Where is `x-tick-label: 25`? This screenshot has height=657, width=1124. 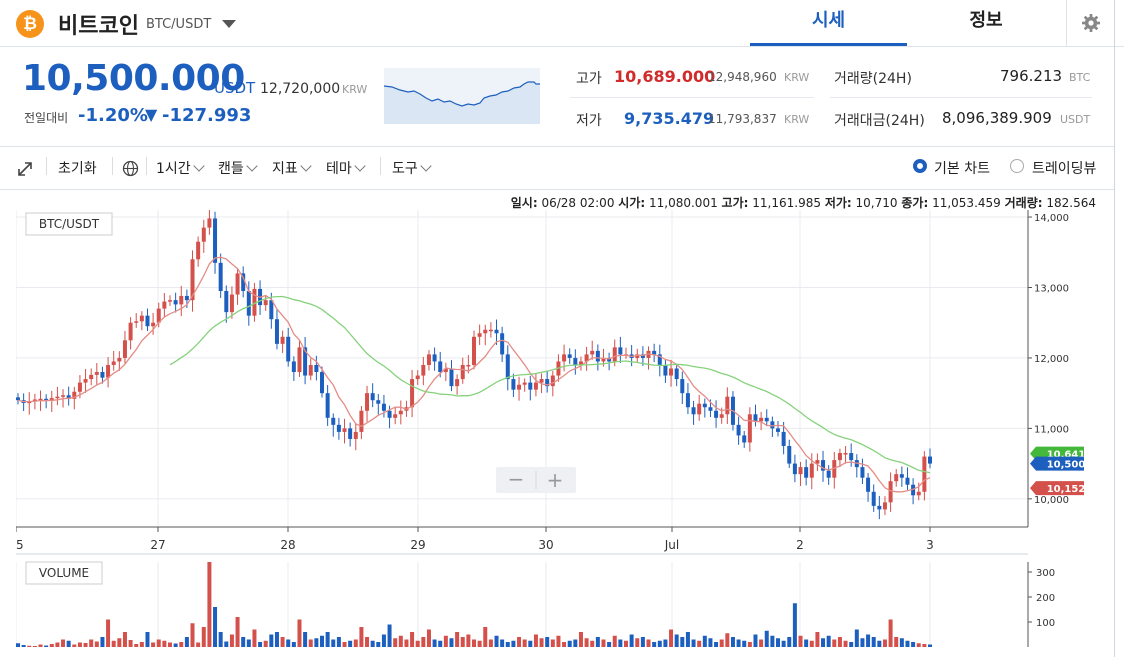 x-tick-label: 25 is located at coordinates (20, 545).